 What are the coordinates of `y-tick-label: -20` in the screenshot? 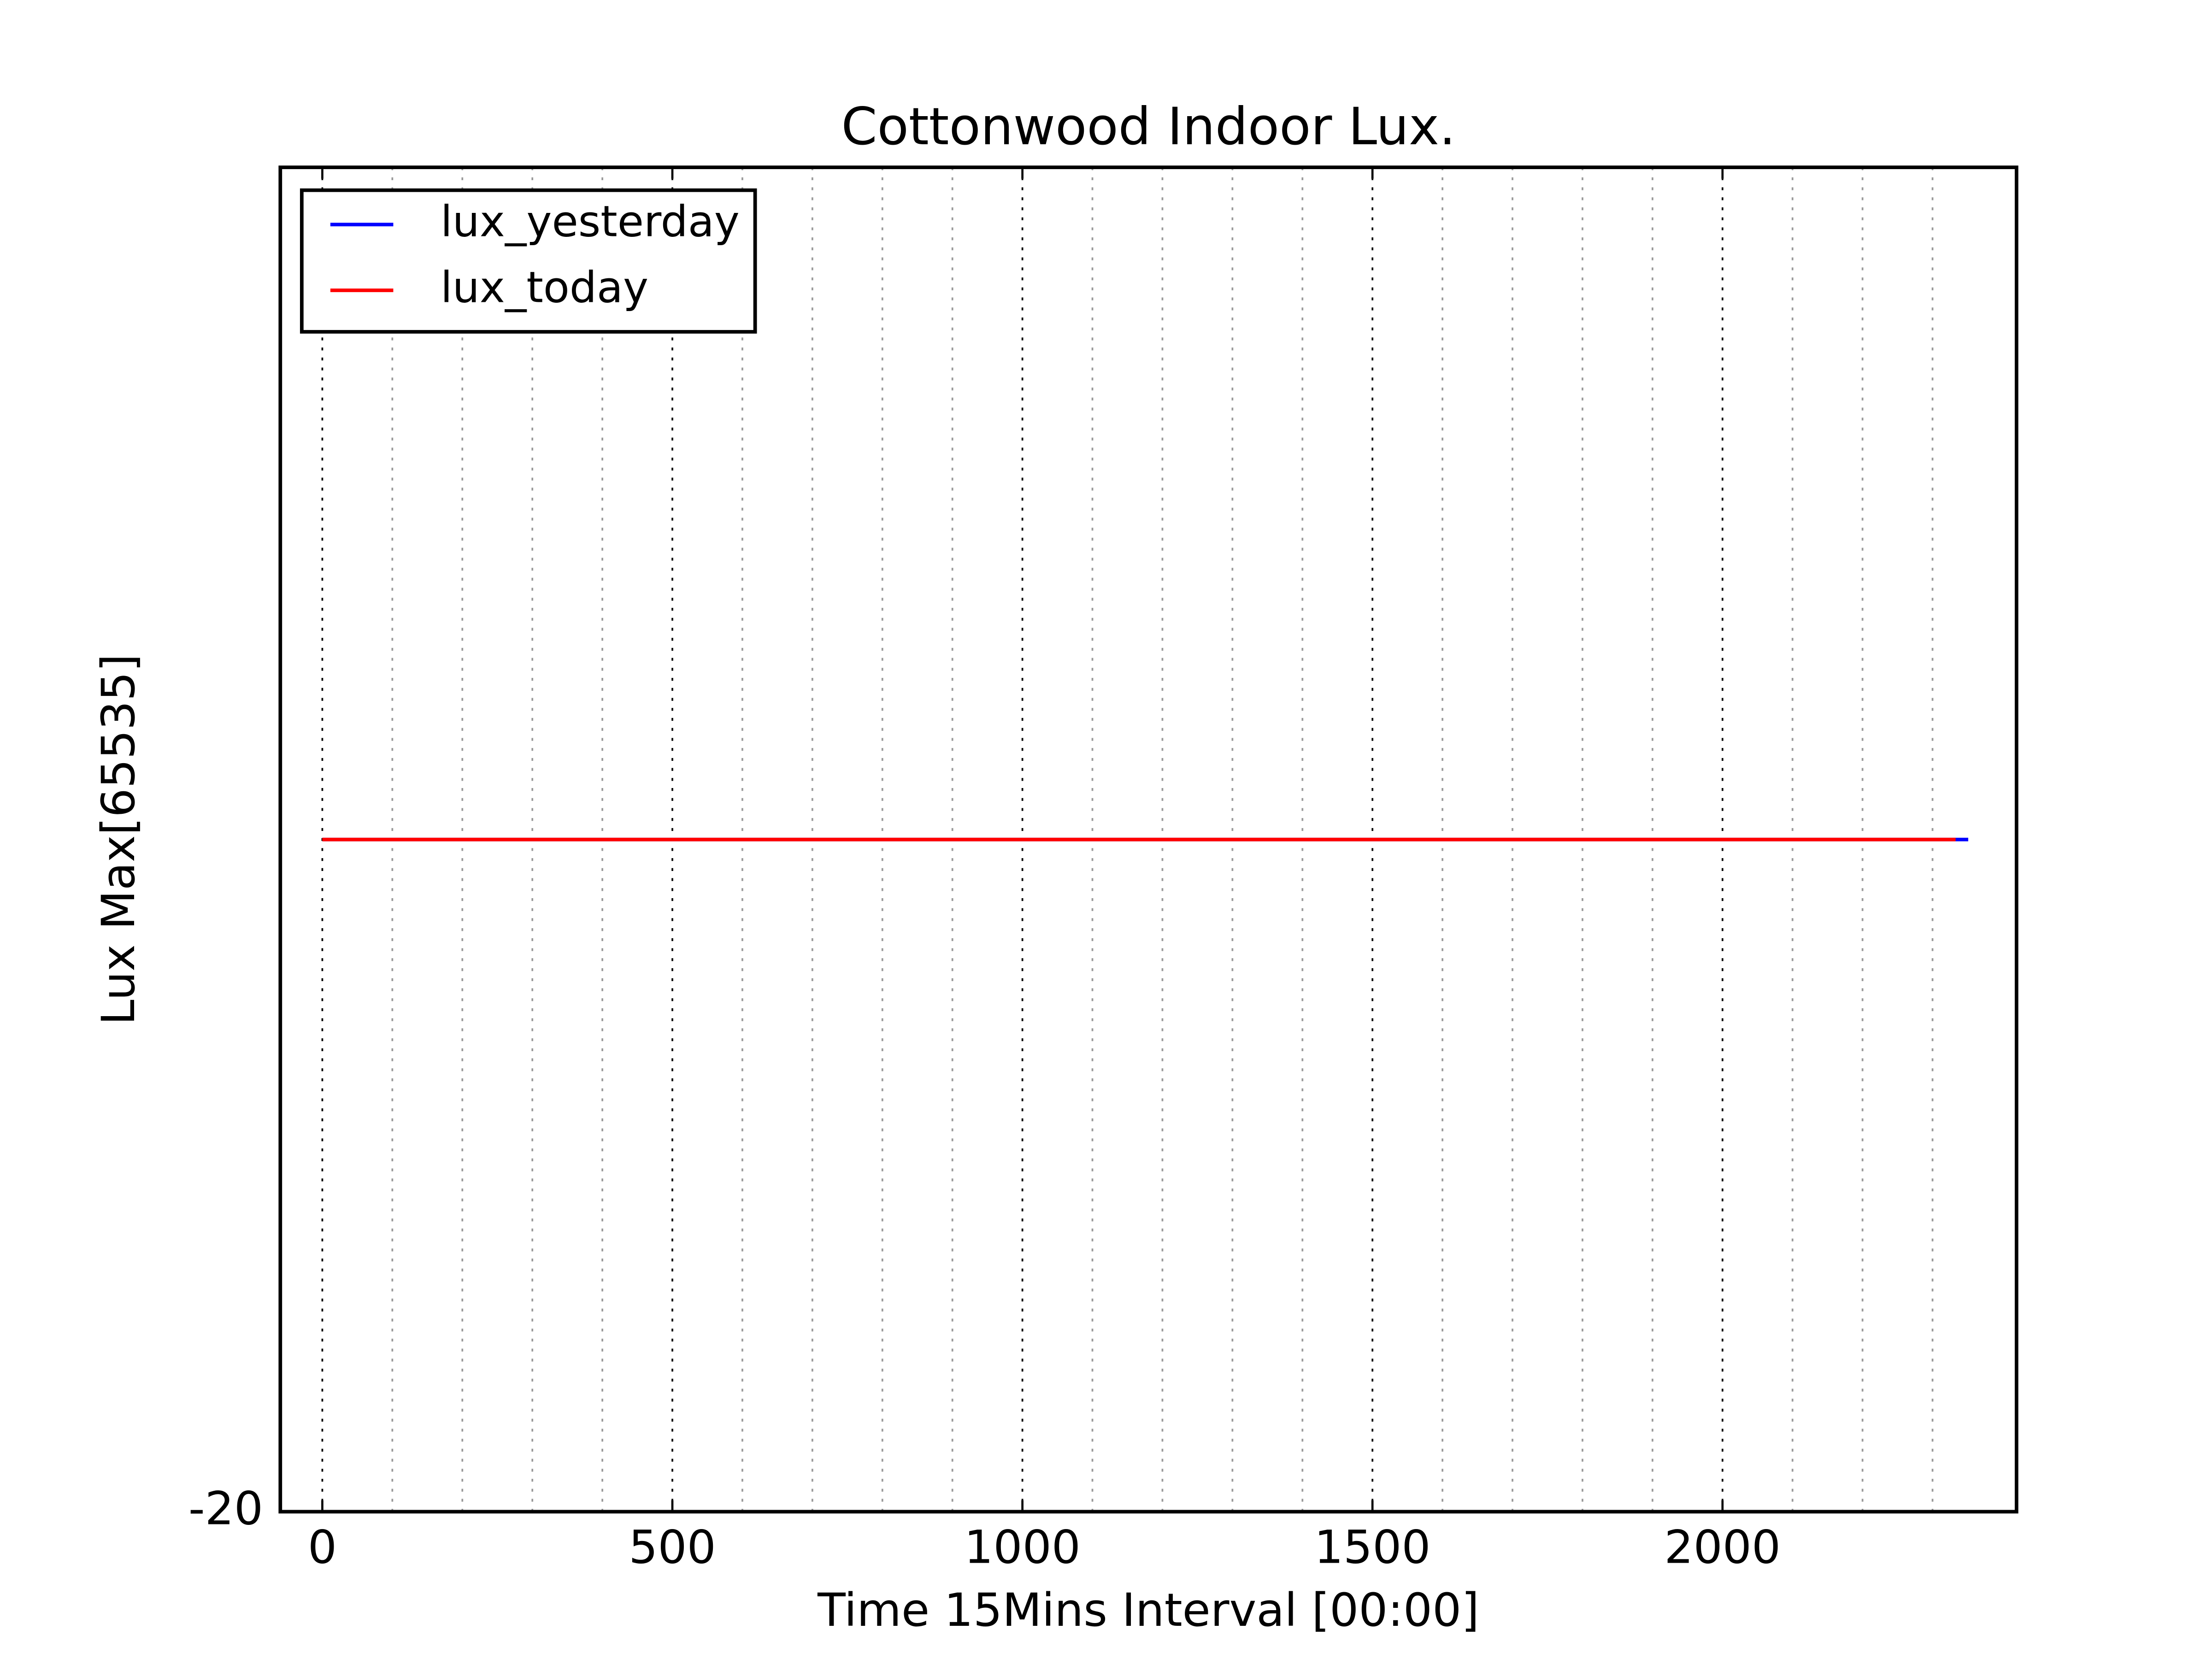 It's located at (225, 1509).